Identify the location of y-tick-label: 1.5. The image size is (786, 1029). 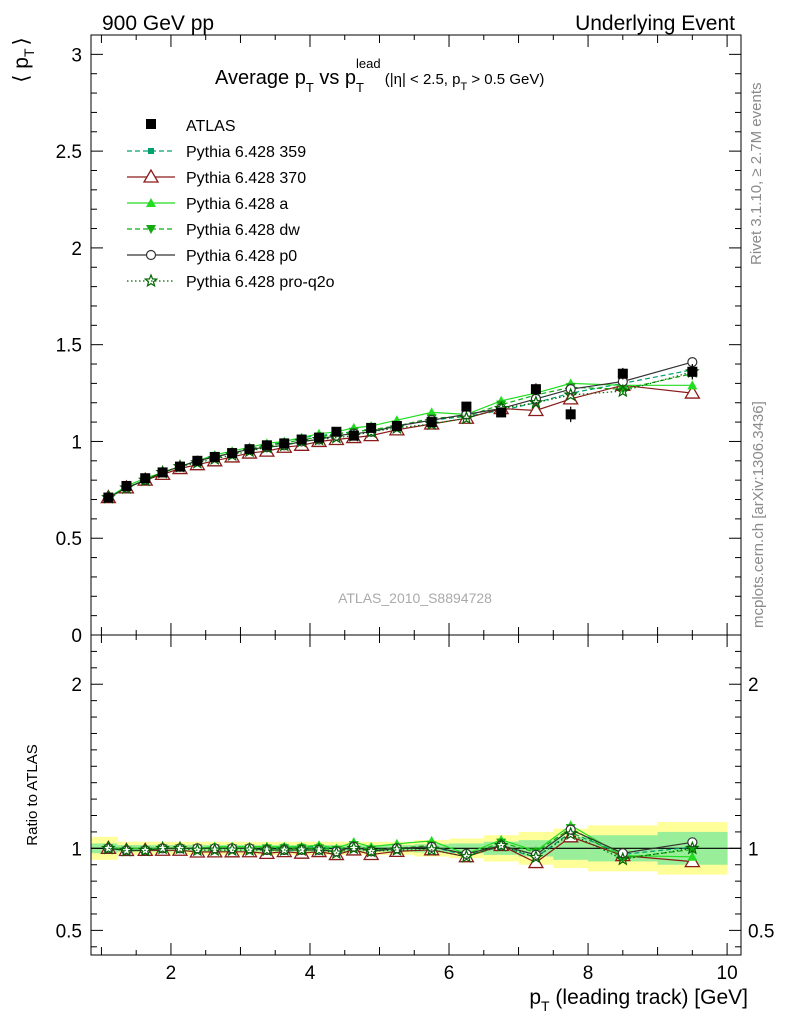
(69, 346).